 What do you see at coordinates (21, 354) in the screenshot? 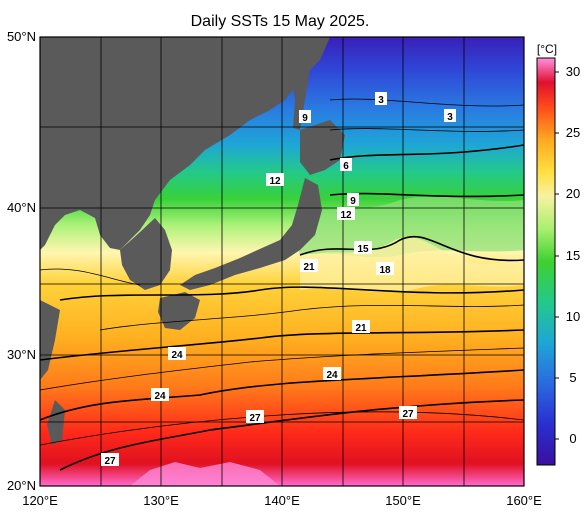
I see `lat-label: 30°N` at bounding box center [21, 354].